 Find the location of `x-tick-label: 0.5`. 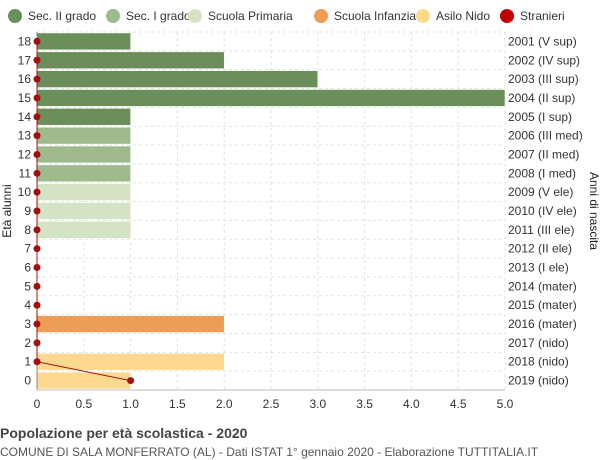

x-tick-label: 0.5 is located at coordinates (83, 404).